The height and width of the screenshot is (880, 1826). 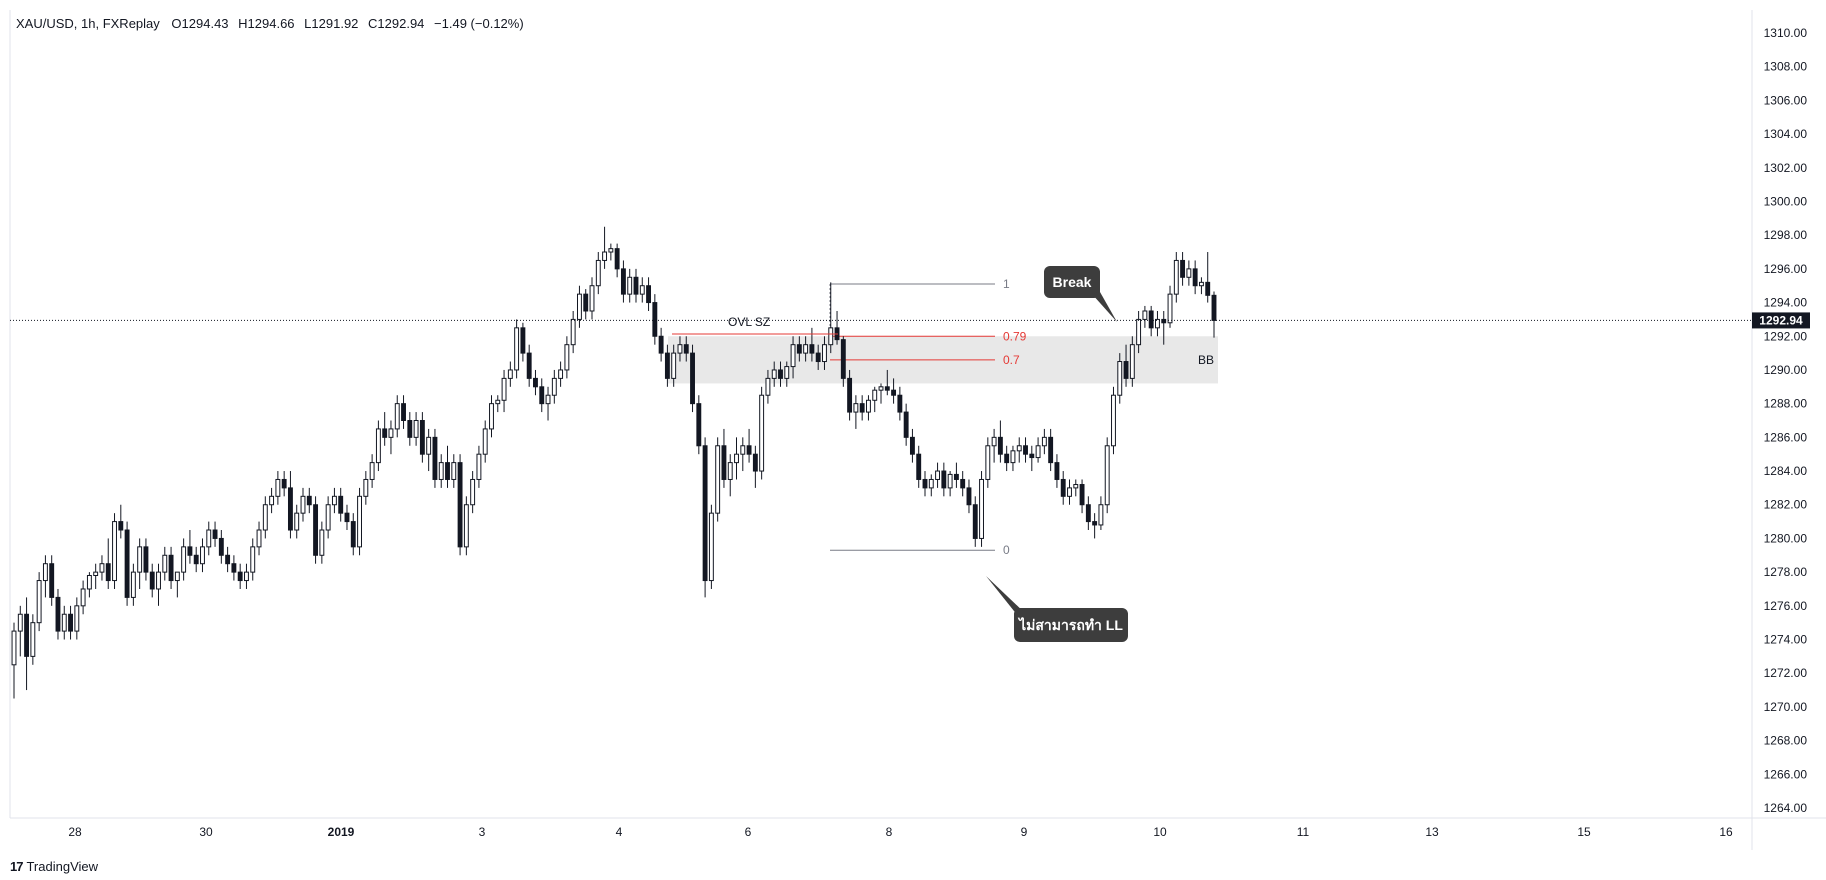 I want to click on time-tick-label: 16, so click(x=1726, y=832).